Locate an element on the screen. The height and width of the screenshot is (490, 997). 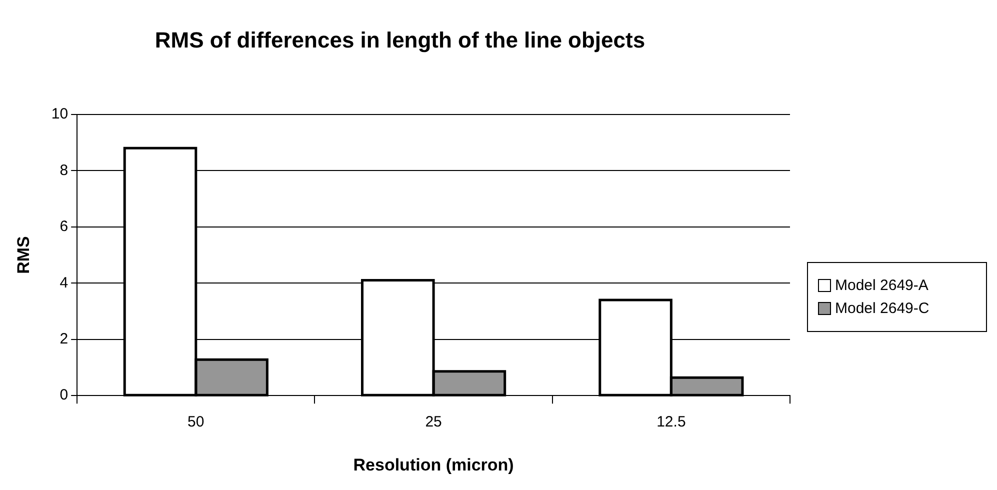
chart-title: RMS of differences in length of the line objects is located at coordinates (400, 39).